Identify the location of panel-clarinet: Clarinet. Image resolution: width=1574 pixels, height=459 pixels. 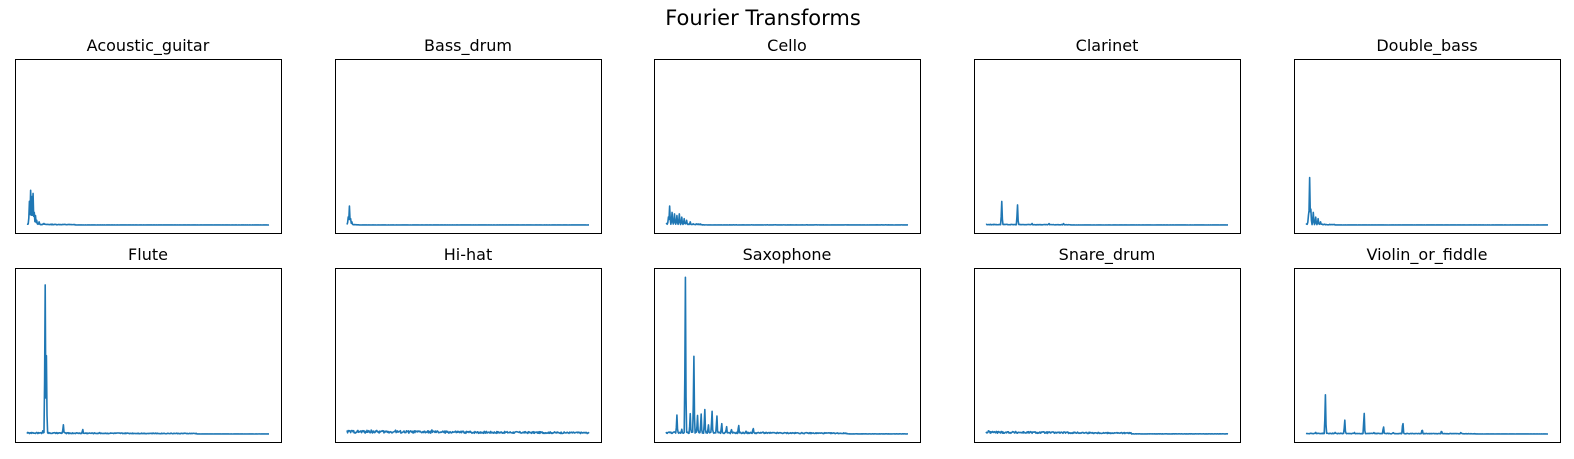
(1107, 135).